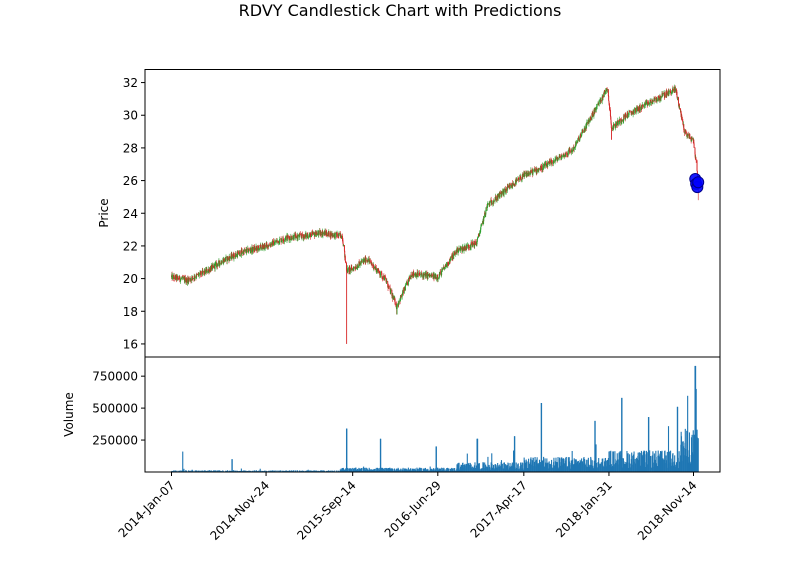  What do you see at coordinates (130, 116) in the screenshot?
I see `price-y-tick-label: 30` at bounding box center [130, 116].